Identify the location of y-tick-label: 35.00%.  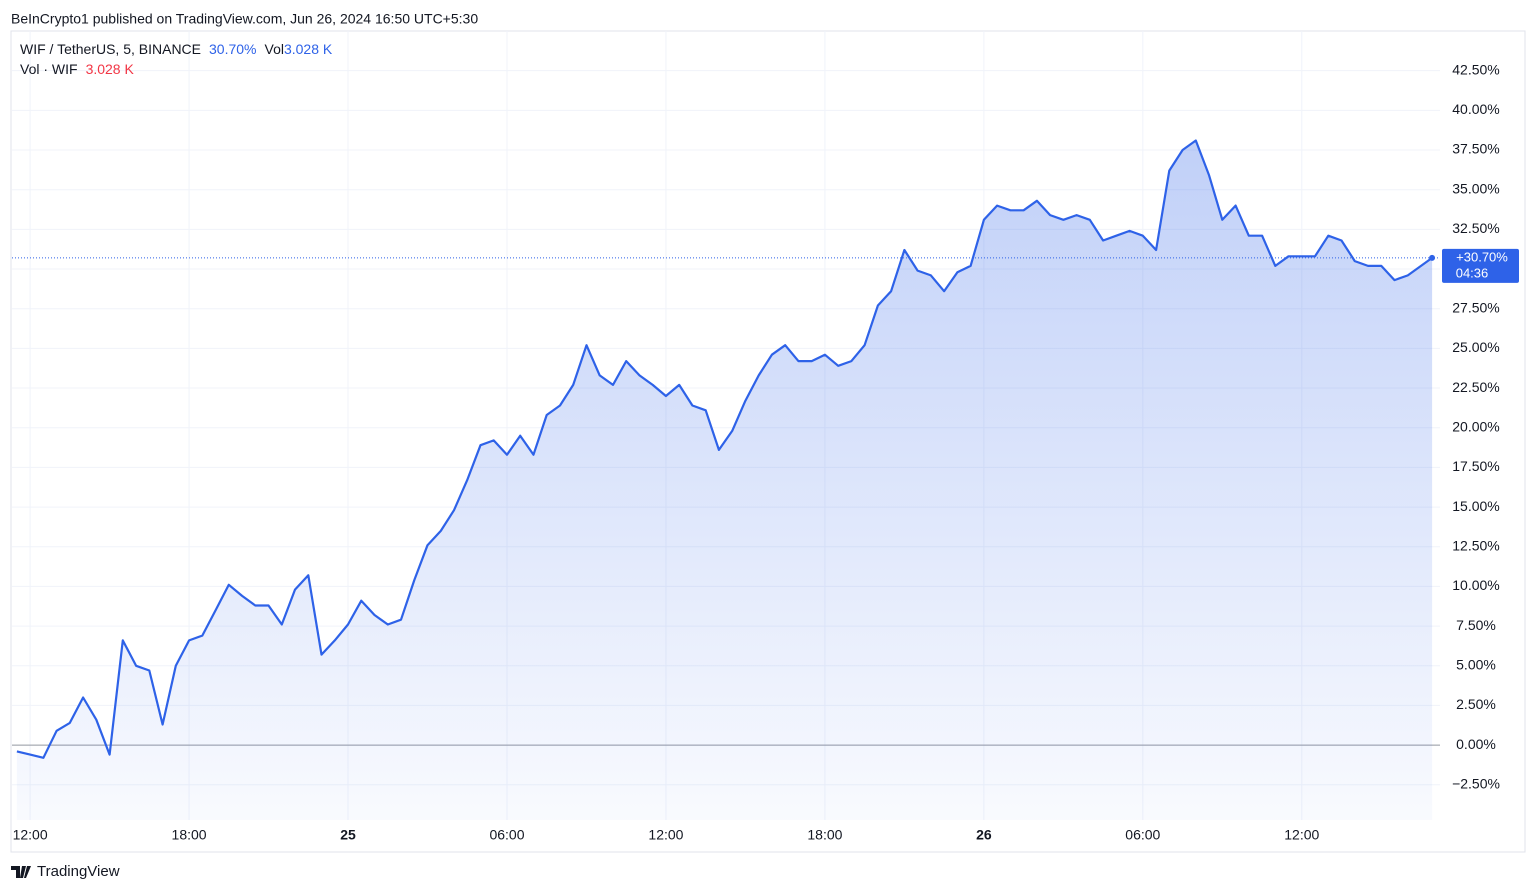
(1475, 188).